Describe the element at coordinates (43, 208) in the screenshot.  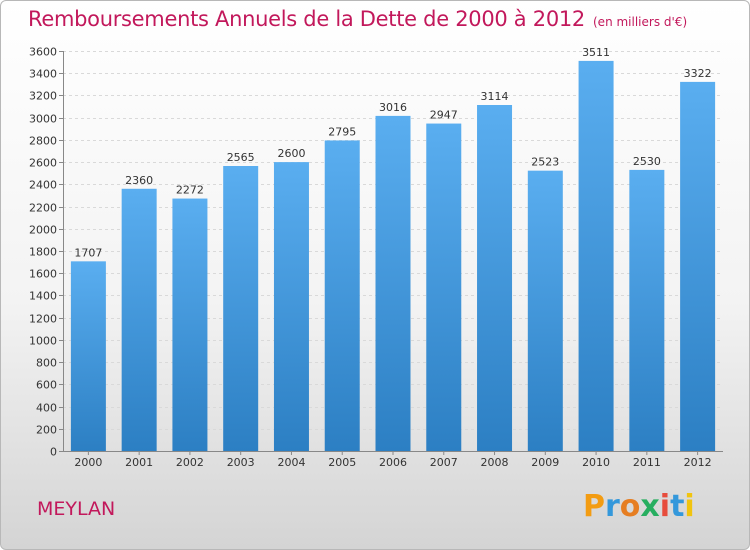
I see `y-tick-label: 2200` at that location.